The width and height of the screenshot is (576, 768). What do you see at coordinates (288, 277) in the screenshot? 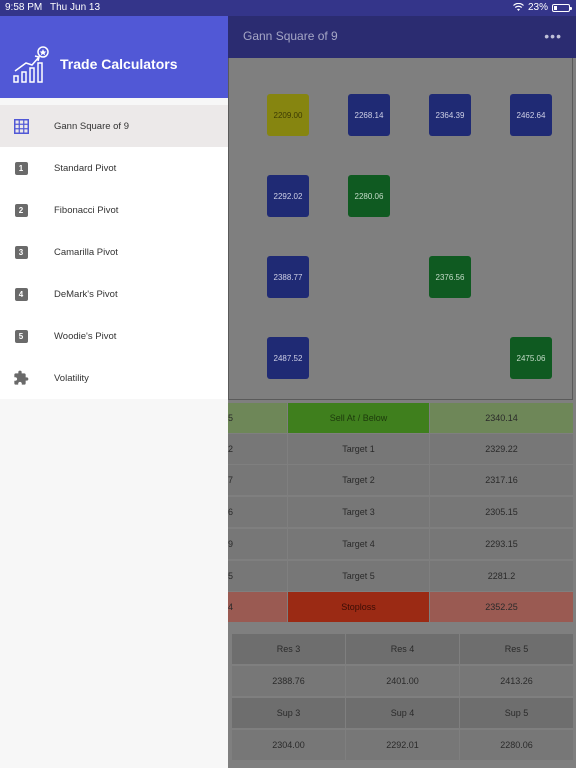
I see `gann-cell: 2388.77` at bounding box center [288, 277].